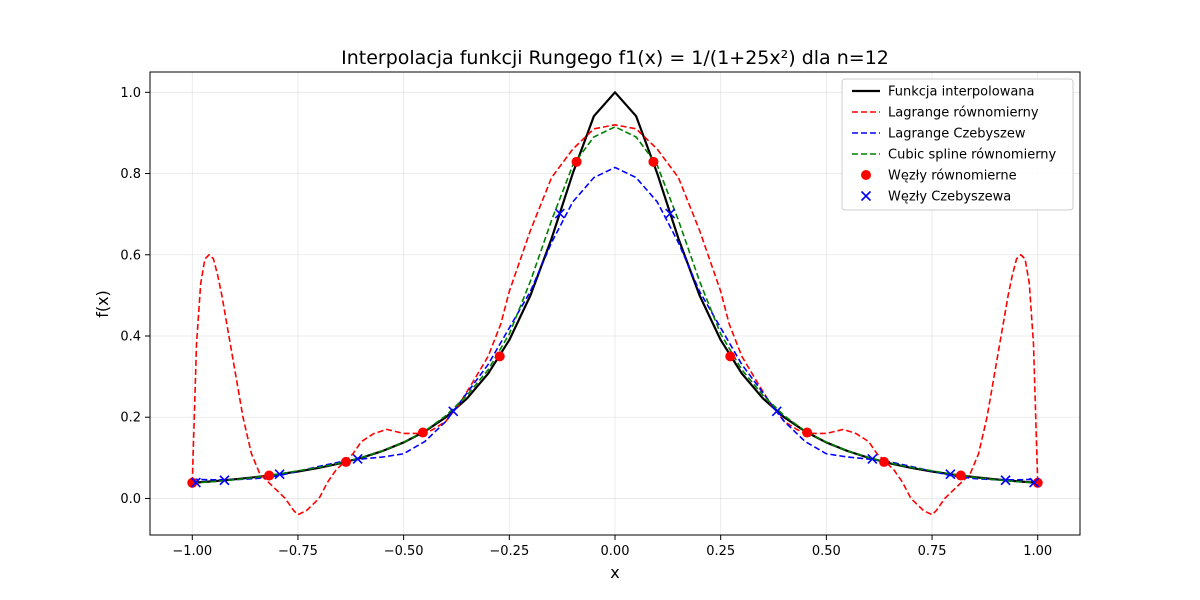 Image resolution: width=1200 pixels, height=600 pixels. Describe the element at coordinates (866, 175) in the screenshot. I see `legend-swatch-wezly-rownomierne` at that location.